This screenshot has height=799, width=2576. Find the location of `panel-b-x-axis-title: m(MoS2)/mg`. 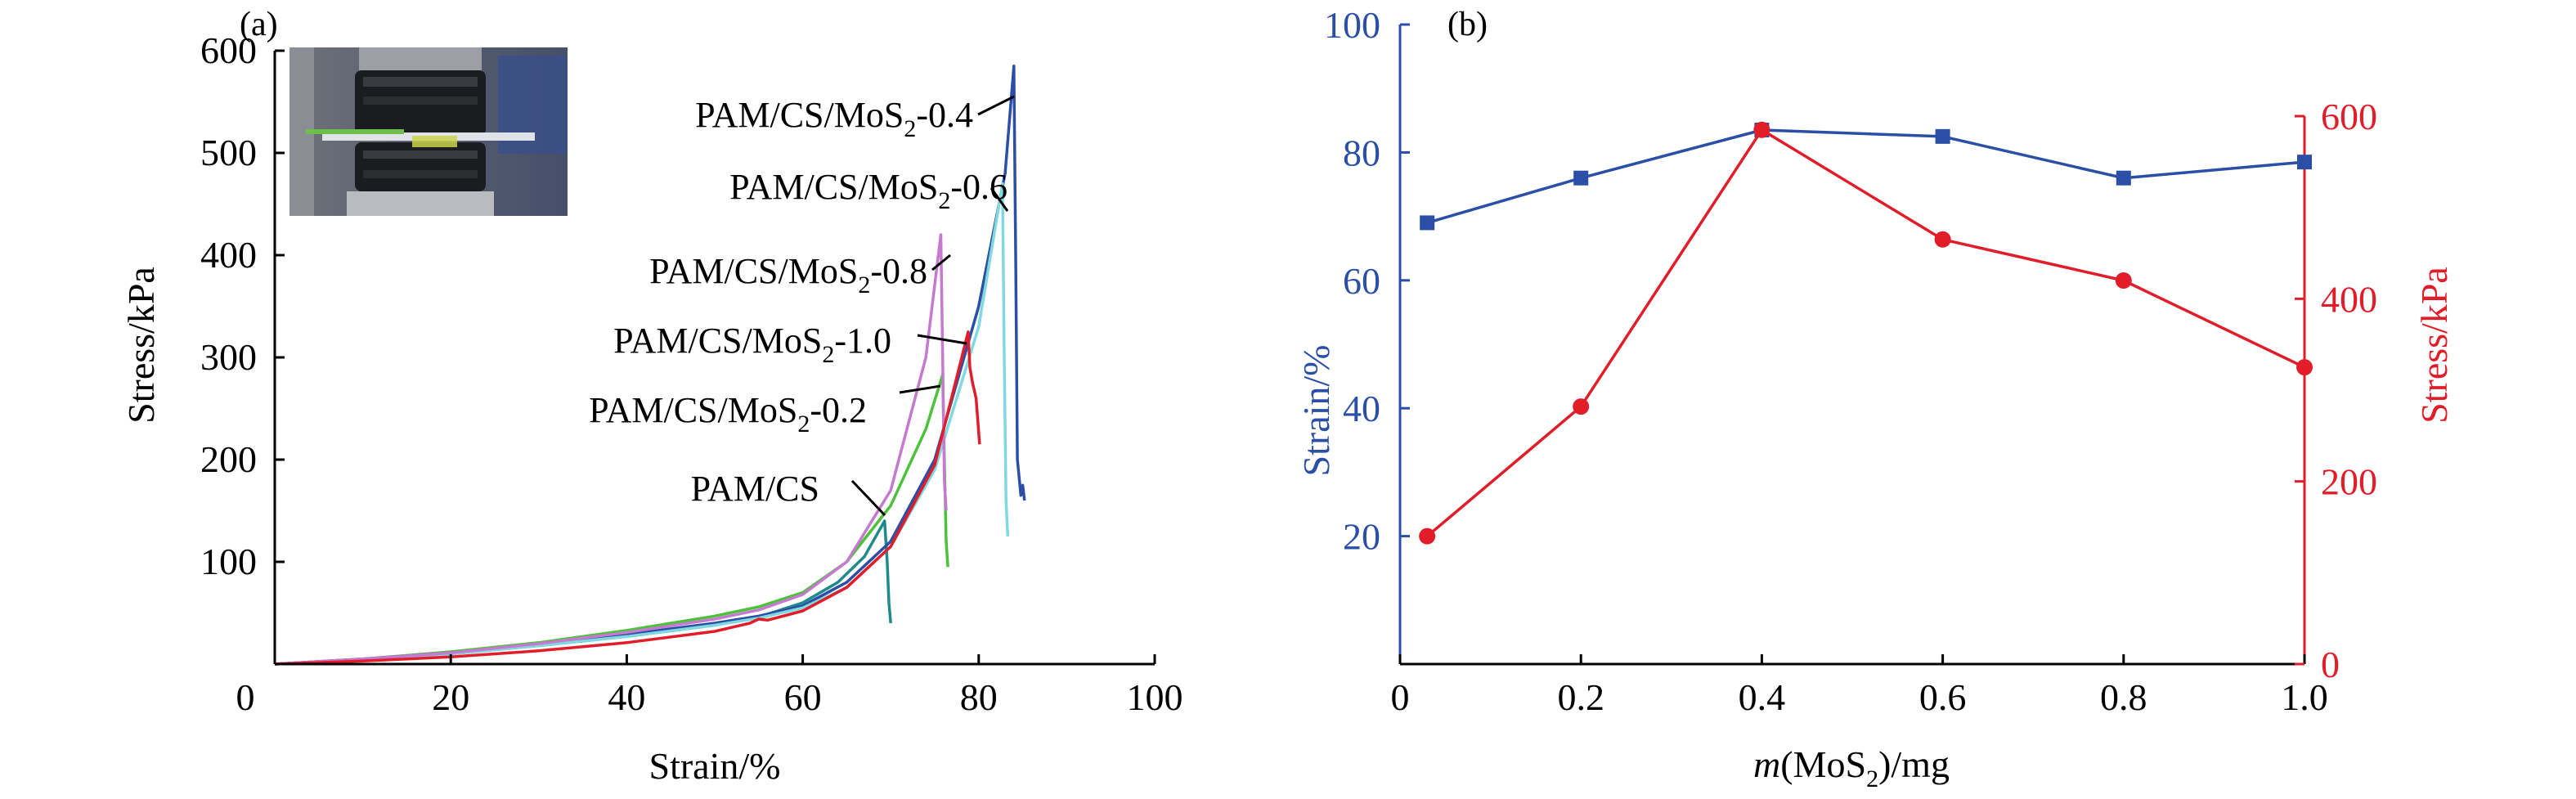

panel-b-x-axis-title: m(MoS2)/mg is located at coordinates (1851, 767).